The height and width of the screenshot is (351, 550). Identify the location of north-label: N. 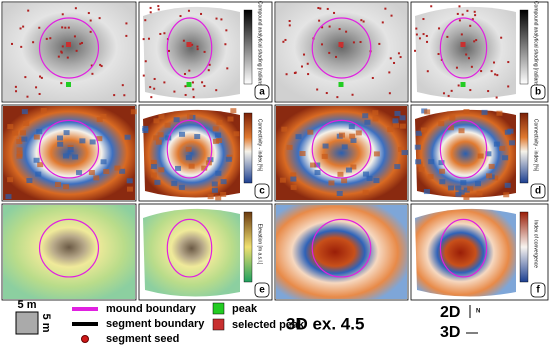
(478, 312).